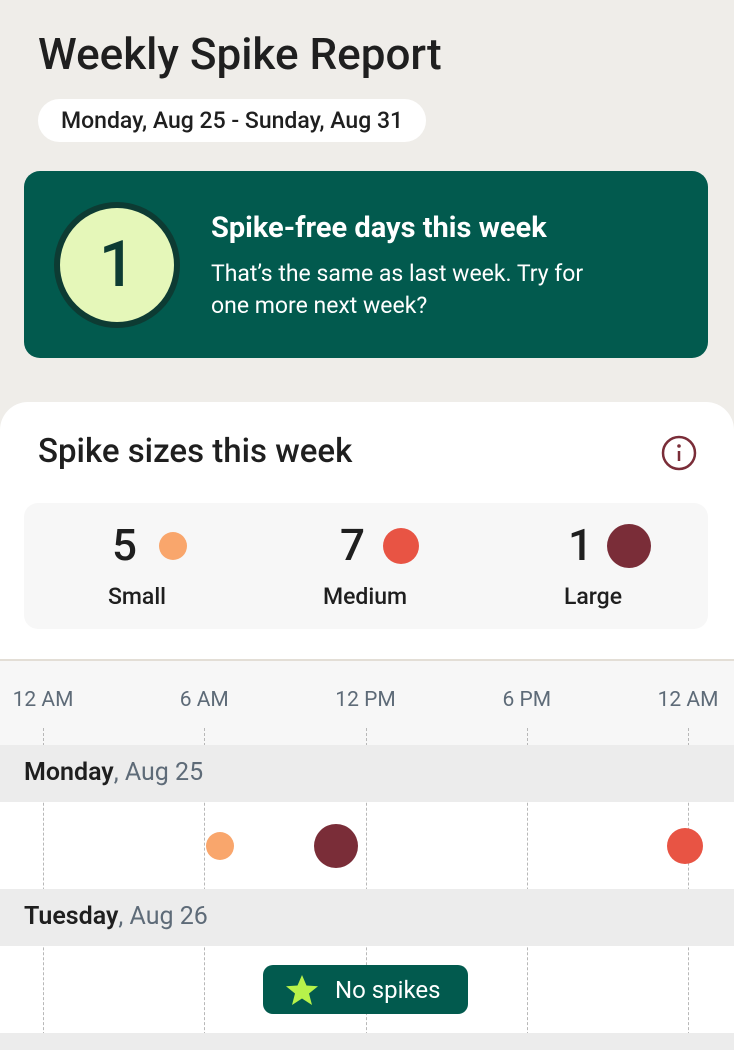 Image resolution: width=734 pixels, height=1050 pixels. I want to click on x-tick-label: 12 PM, so click(365, 700).